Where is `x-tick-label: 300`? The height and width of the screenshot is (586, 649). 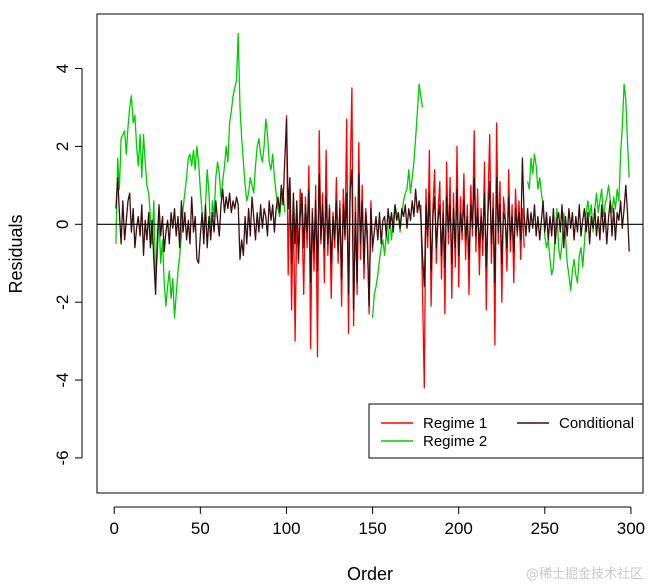
x-tick-label: 300 is located at coordinates (631, 528).